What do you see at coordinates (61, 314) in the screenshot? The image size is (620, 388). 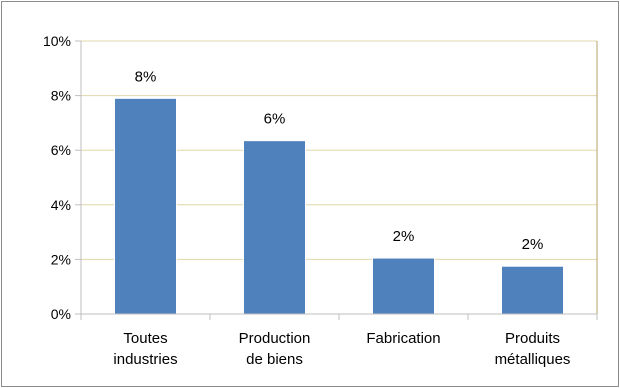 I see `y-tick-label: 0%` at bounding box center [61, 314].